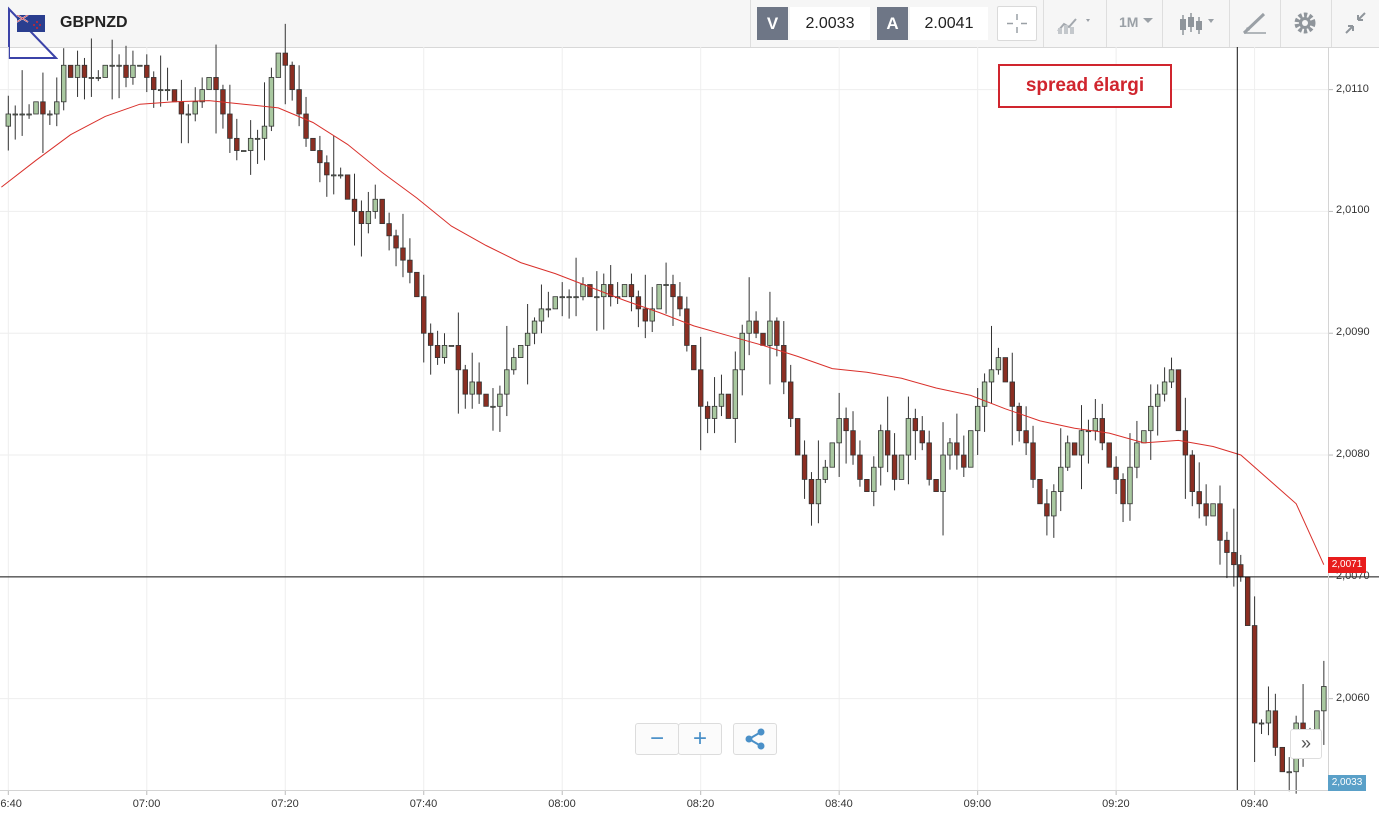  What do you see at coordinates (1347, 565) in the screenshot?
I see `moving-average-price-tag: 2,0071` at bounding box center [1347, 565].